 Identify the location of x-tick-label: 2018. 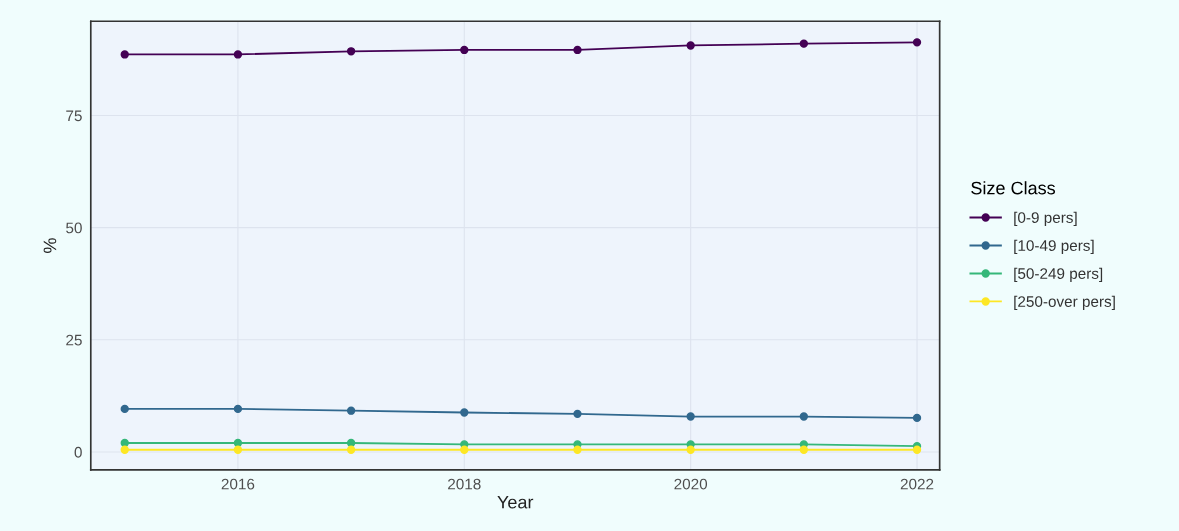
(464, 484).